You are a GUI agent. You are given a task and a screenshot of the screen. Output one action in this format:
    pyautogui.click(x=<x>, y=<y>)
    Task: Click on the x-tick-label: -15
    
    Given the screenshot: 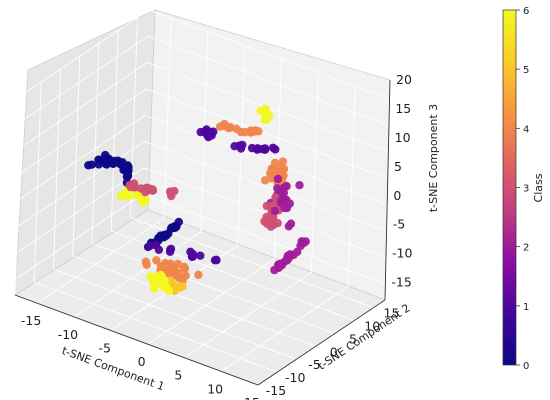 What is the action you would take?
    pyautogui.click(x=31, y=320)
    